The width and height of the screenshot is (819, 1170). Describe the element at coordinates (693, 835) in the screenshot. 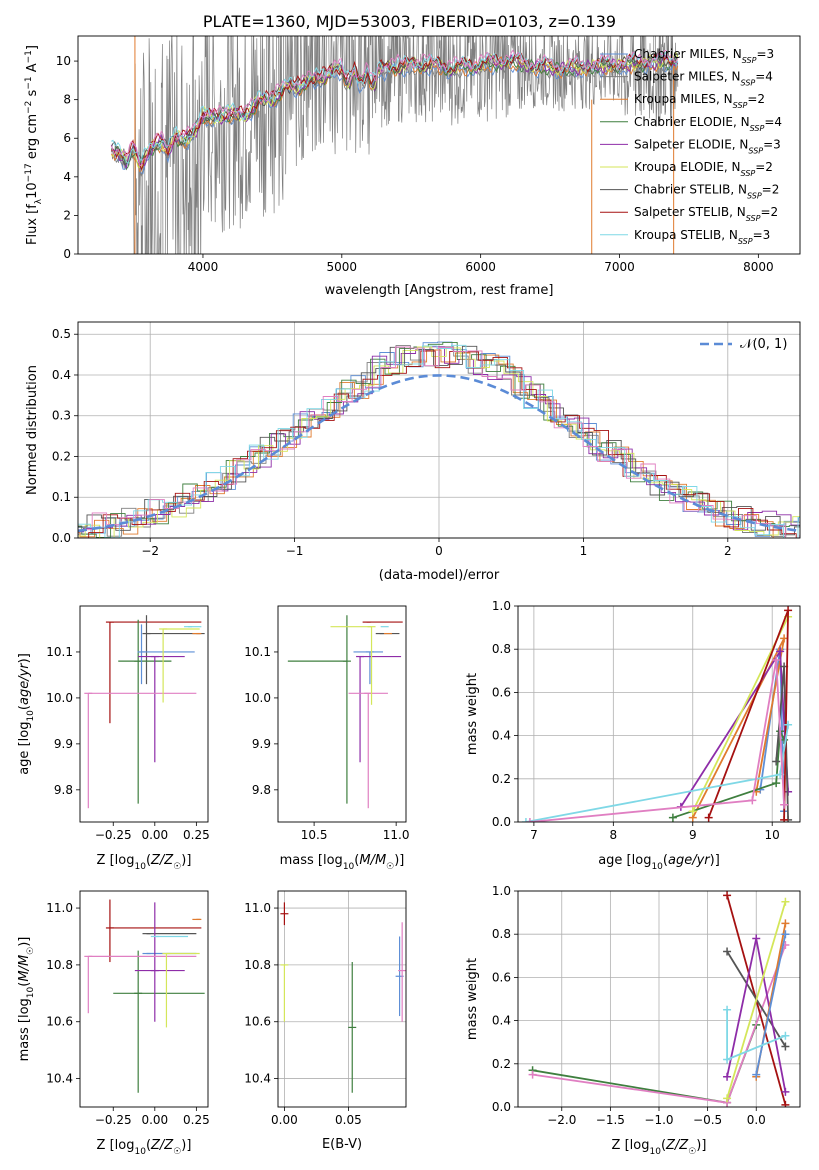

I see `x-tick-label: 9` at that location.